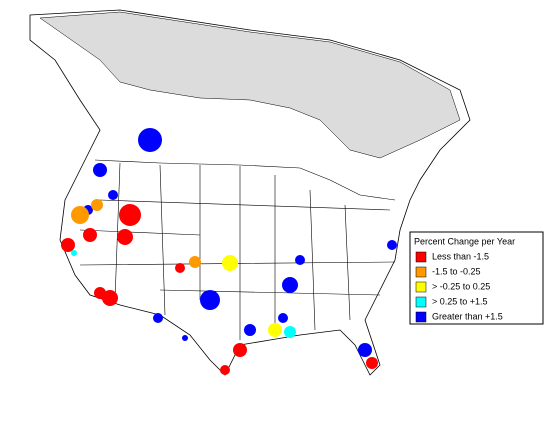 The image size is (547, 423). Describe the element at coordinates (460, 256) in the screenshot. I see `legend-label: Less than -1.5` at that location.